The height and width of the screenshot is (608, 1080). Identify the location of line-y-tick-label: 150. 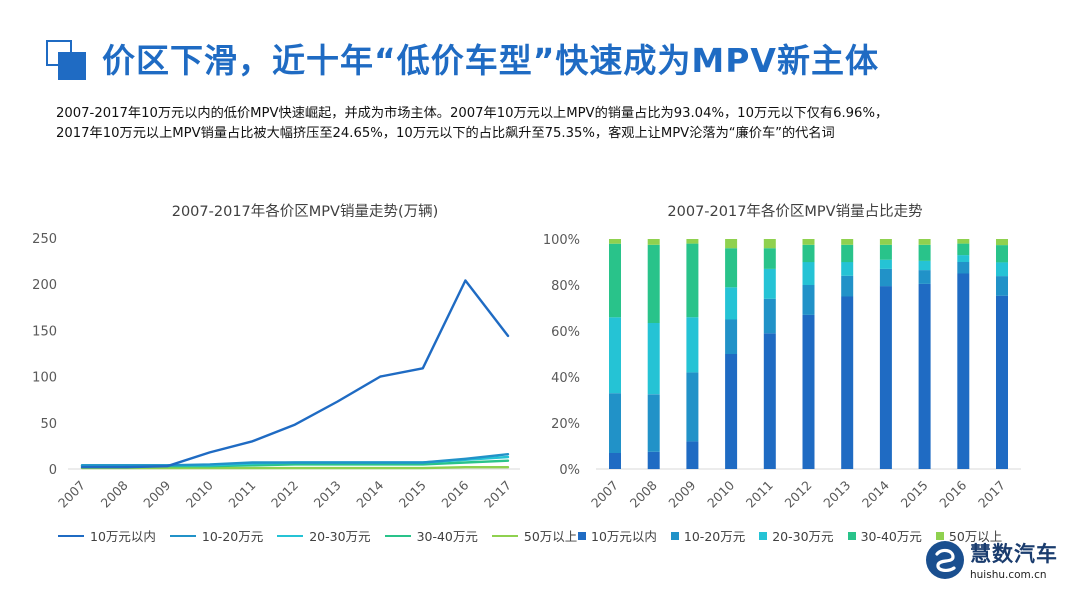
(44, 331).